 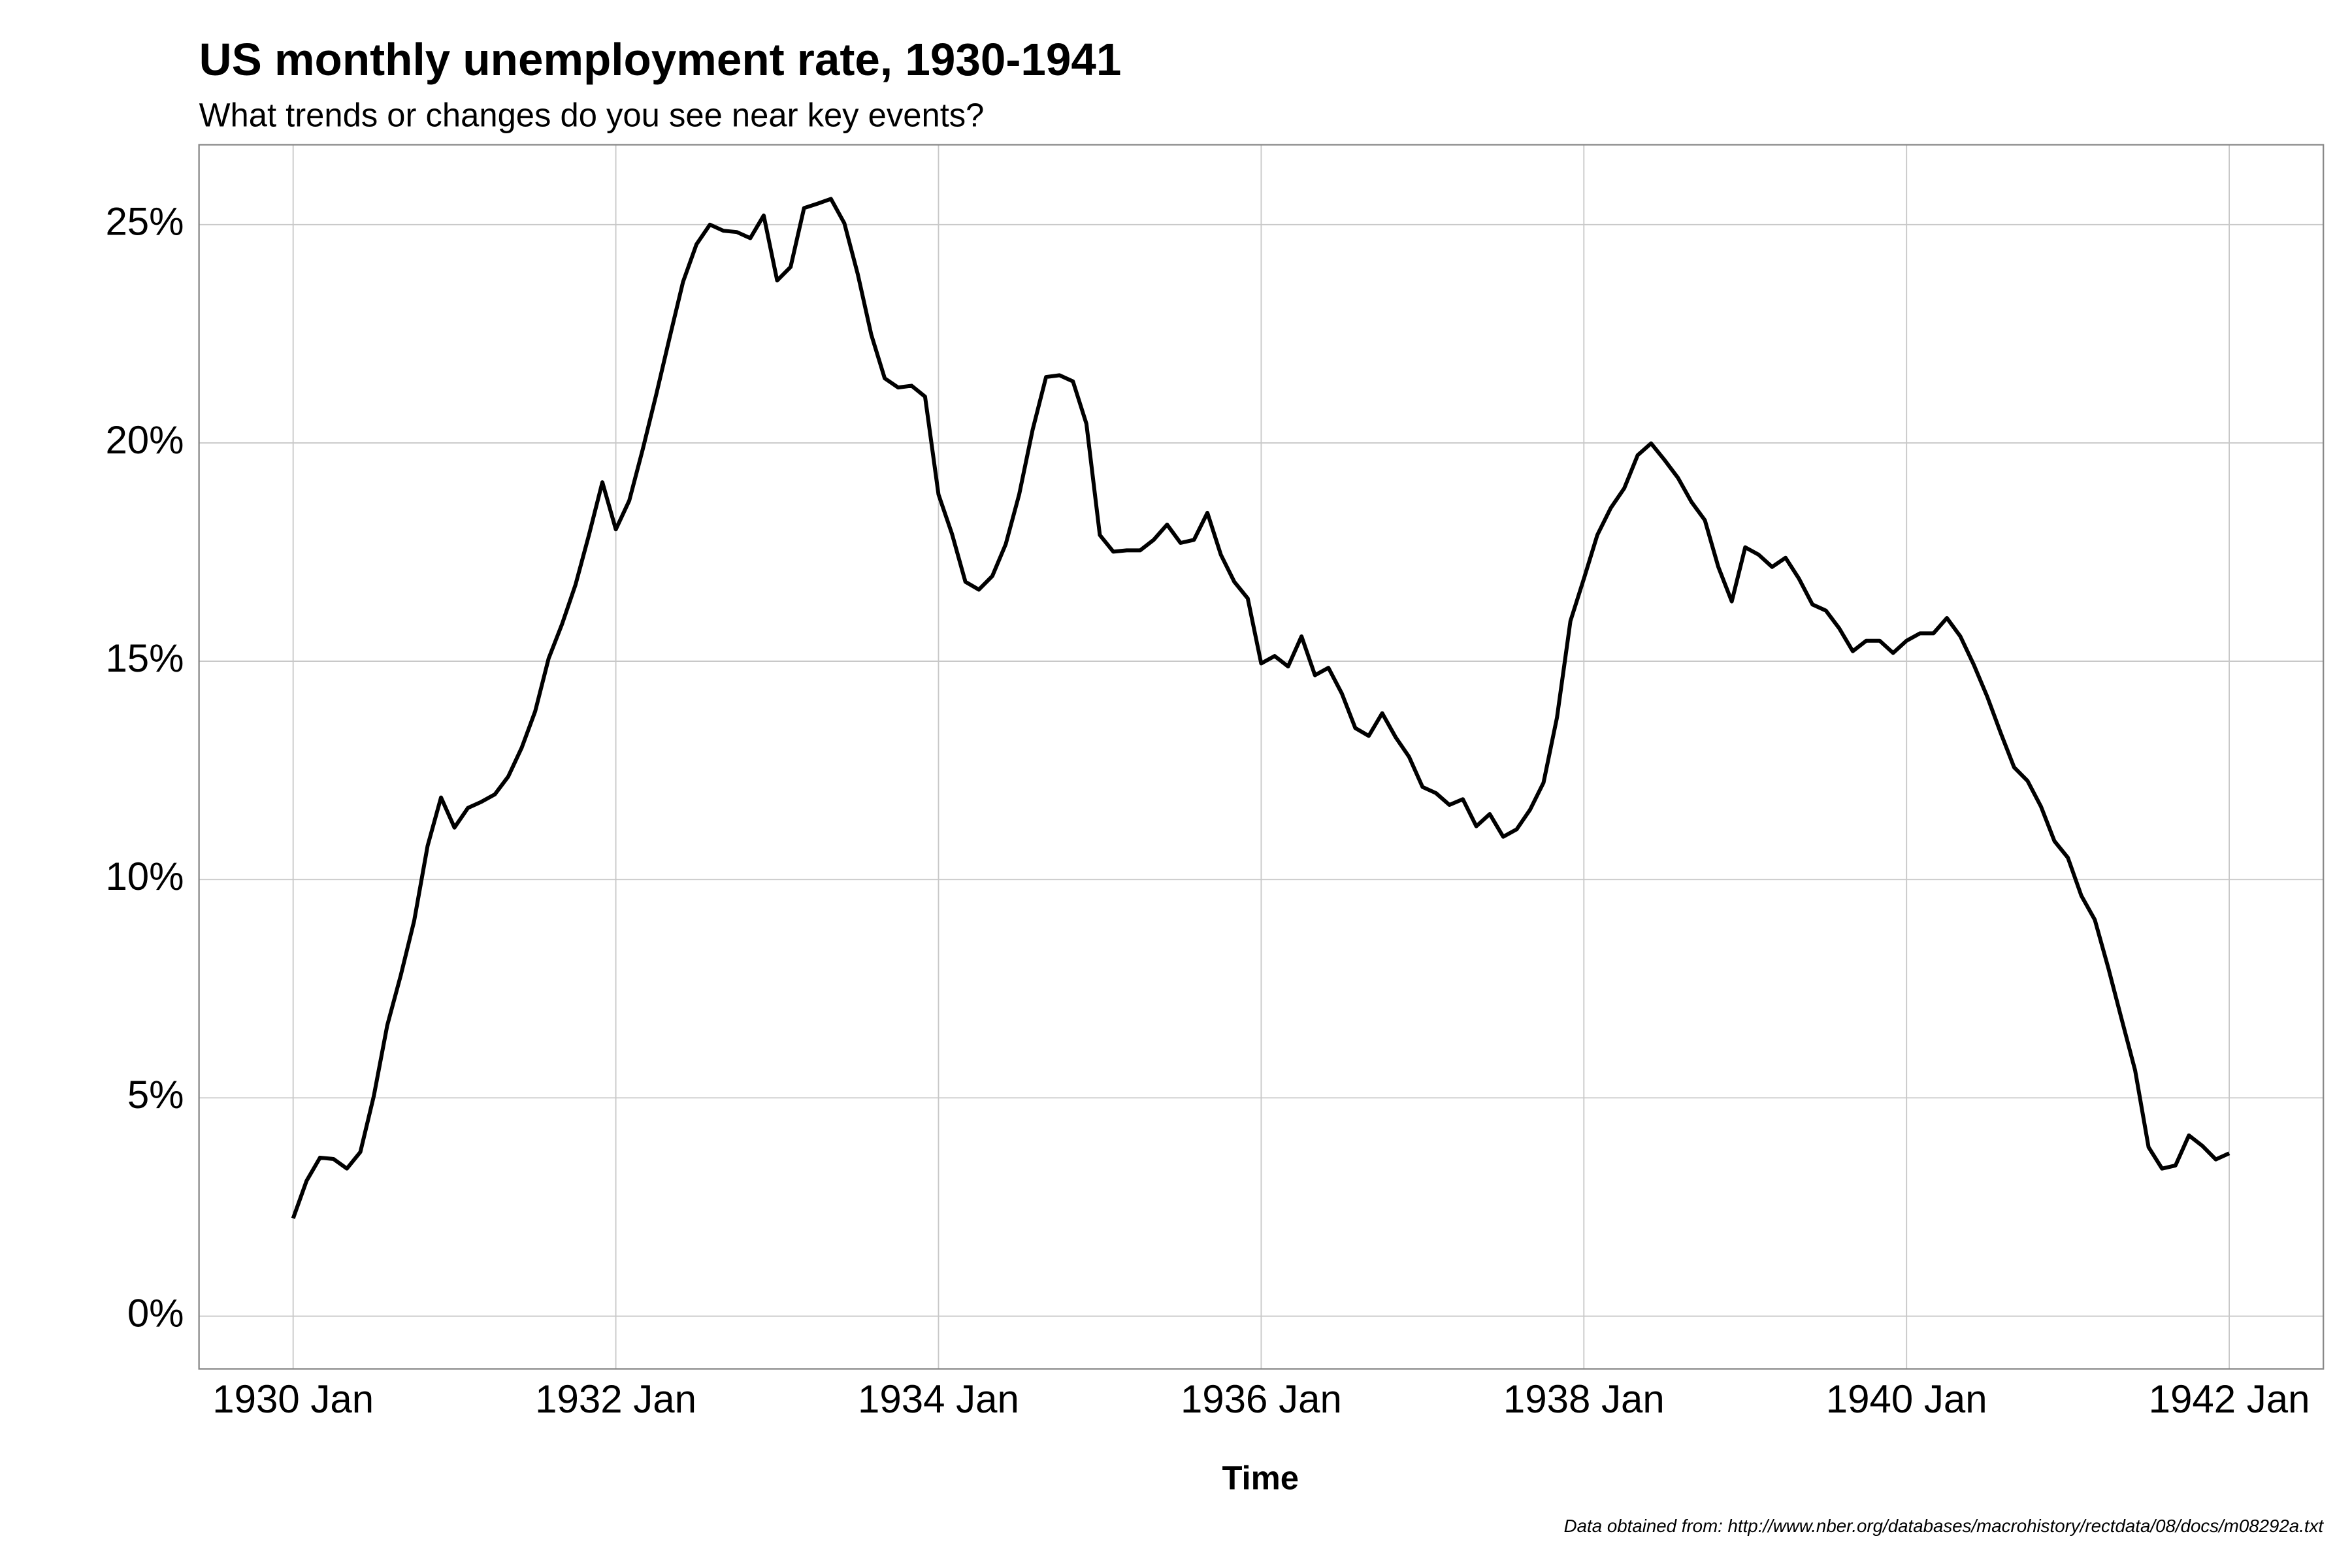 I want to click on x-tick-label: 1932 Jan, so click(x=615, y=1399).